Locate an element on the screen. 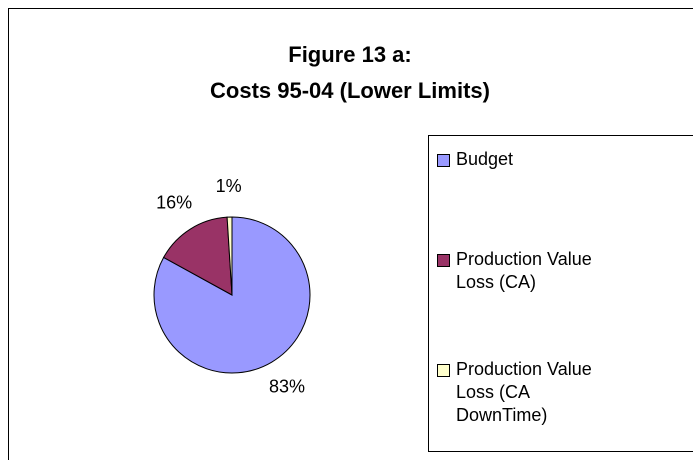  data-label: 83% is located at coordinates (287, 387).